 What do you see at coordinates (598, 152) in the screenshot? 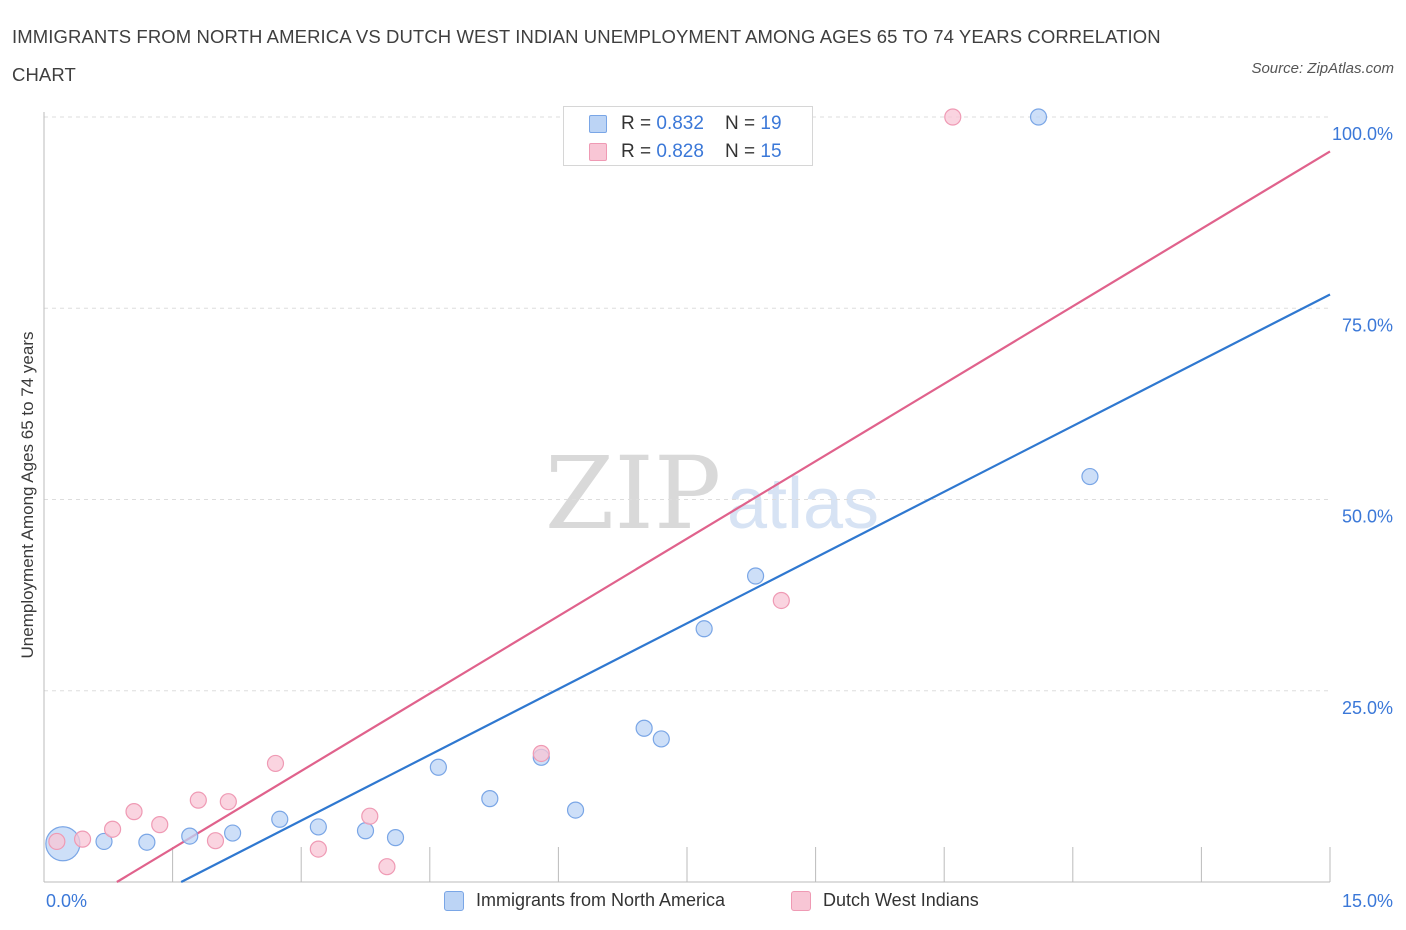
I see `stats-swatch-pink` at bounding box center [598, 152].